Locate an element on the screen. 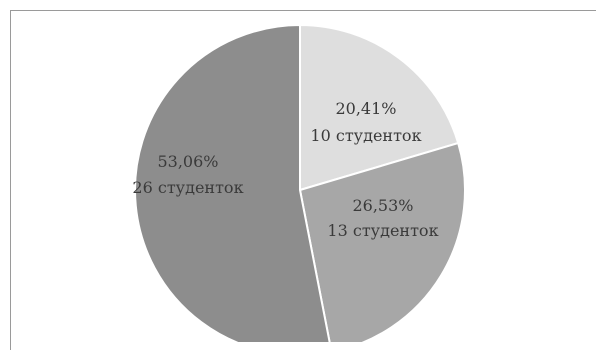 The height and width of the screenshot is (350, 598). slice-label-2-percent: 53,06% is located at coordinates (187, 161).